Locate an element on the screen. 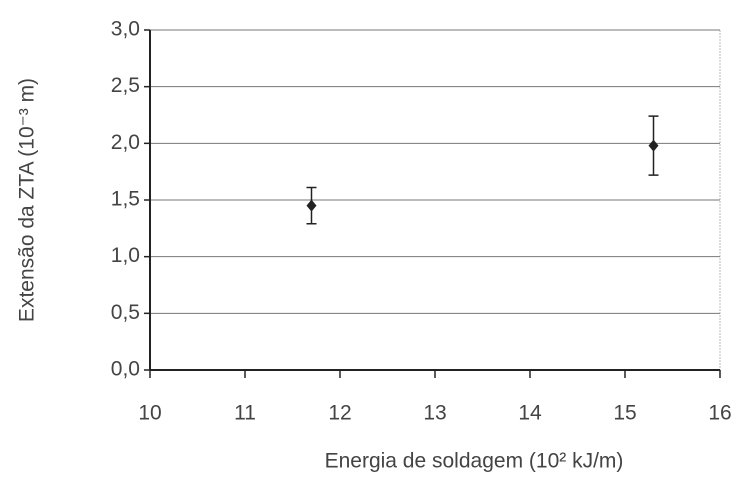 Image resolution: width=743 pixels, height=481 pixels. x-tick-label: 13 is located at coordinates (434, 413).